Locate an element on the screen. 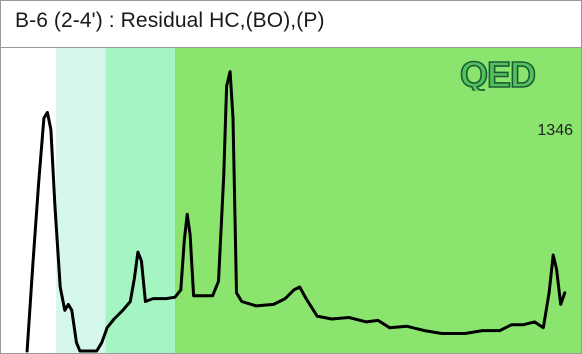  title-bar: B-6 (2-4') : Residual HC,(BO),(P) is located at coordinates (291, 24).